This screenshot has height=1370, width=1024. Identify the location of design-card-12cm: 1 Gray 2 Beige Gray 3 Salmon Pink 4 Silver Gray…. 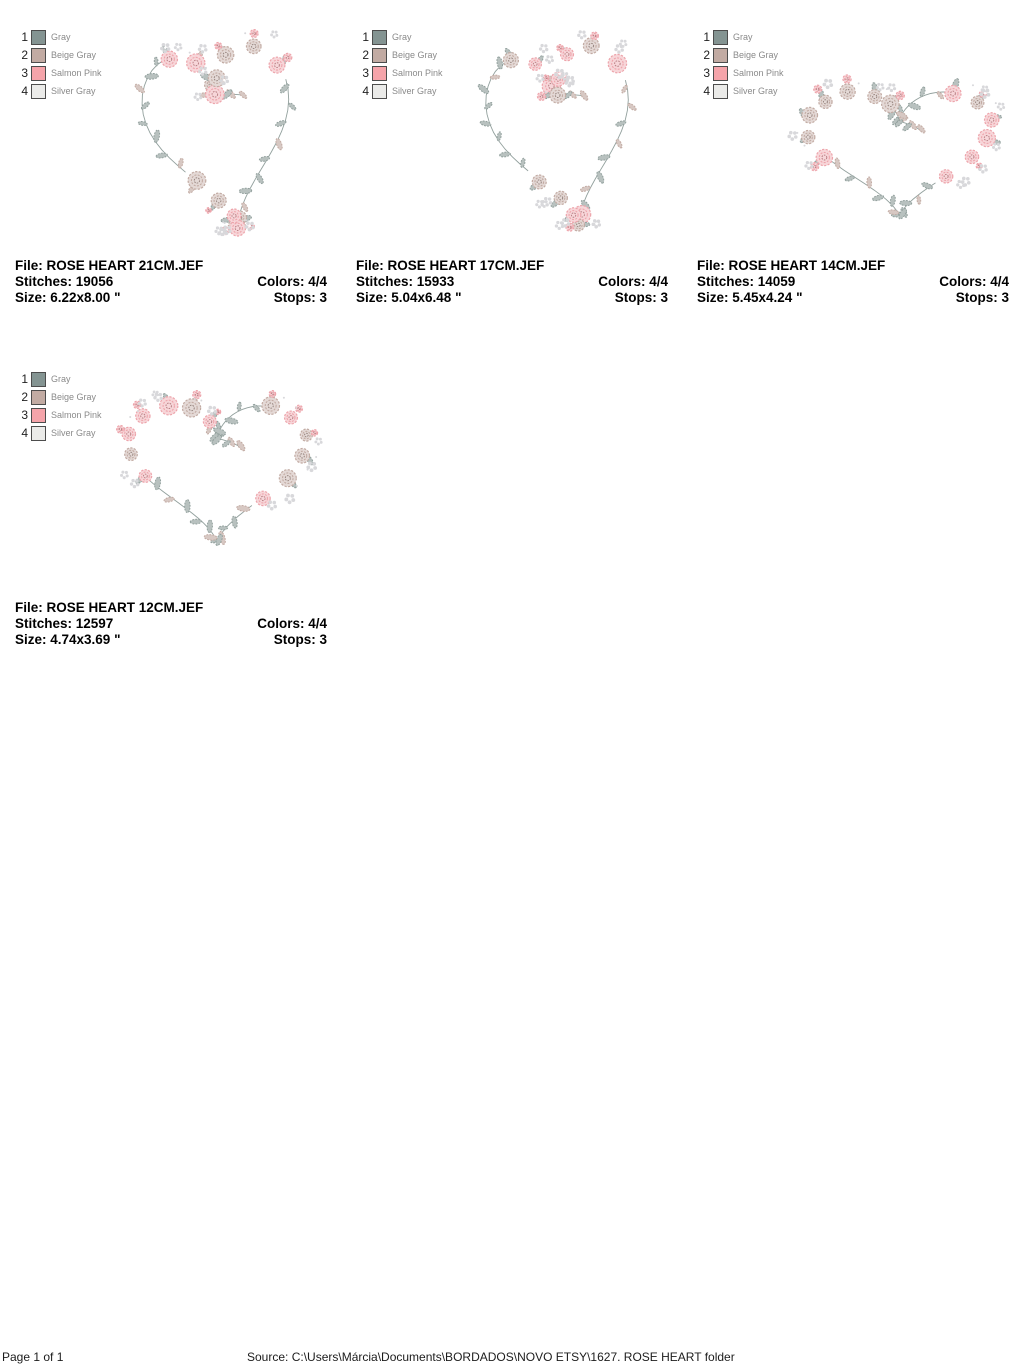
(170, 541).